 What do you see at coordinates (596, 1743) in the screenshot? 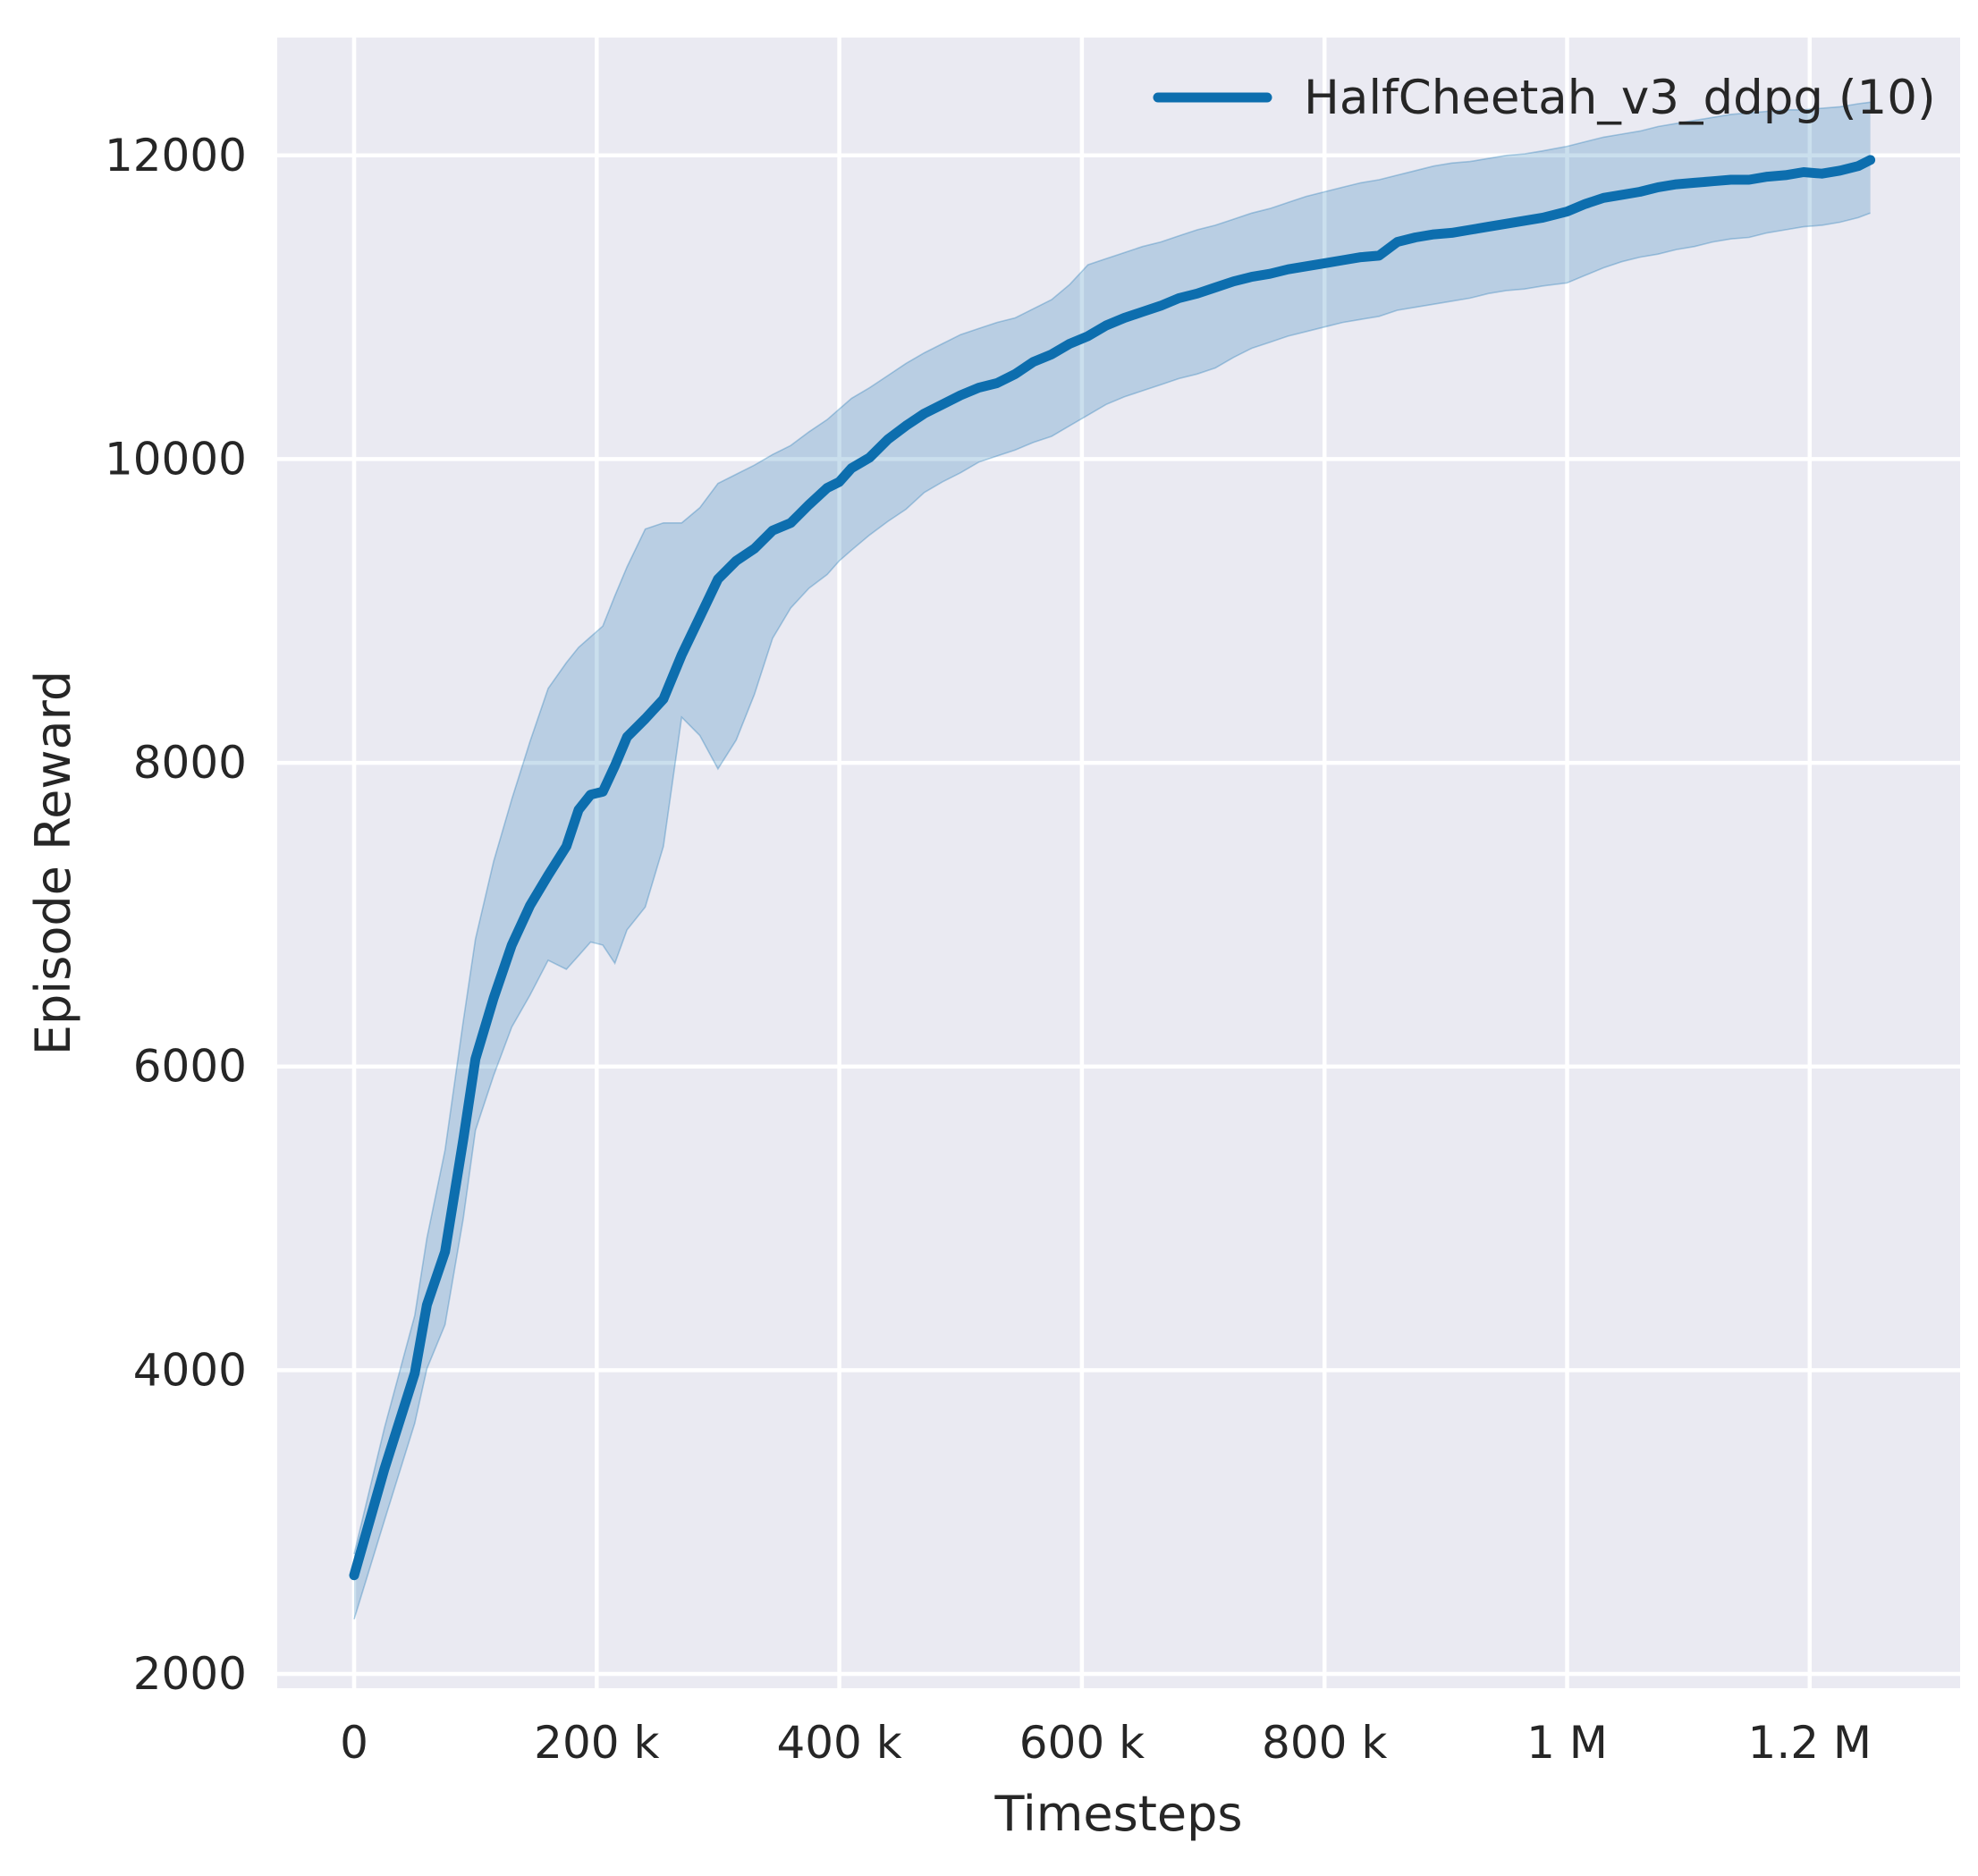
I see `x-tick-label: 200 k` at bounding box center [596, 1743].